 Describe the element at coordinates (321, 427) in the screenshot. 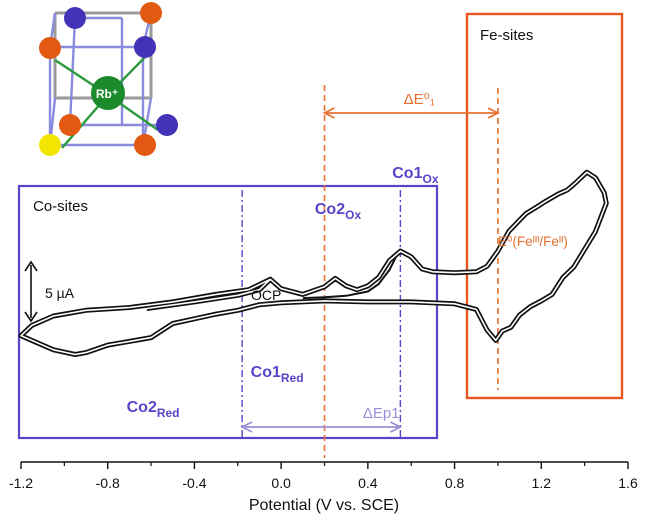

I see `delta-ep-arrow` at that location.